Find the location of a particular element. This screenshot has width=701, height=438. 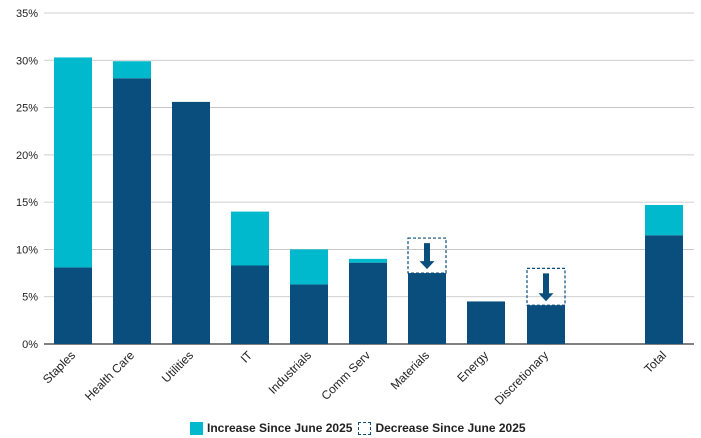

legend-swatch-decrease is located at coordinates (365, 428).